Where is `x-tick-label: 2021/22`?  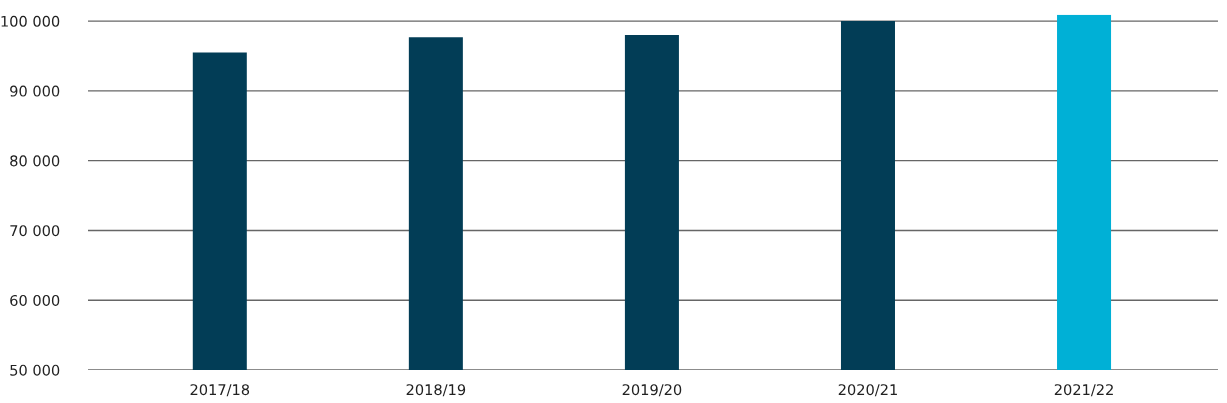
x-tick-label: 2021/22 is located at coordinates (1083, 390).